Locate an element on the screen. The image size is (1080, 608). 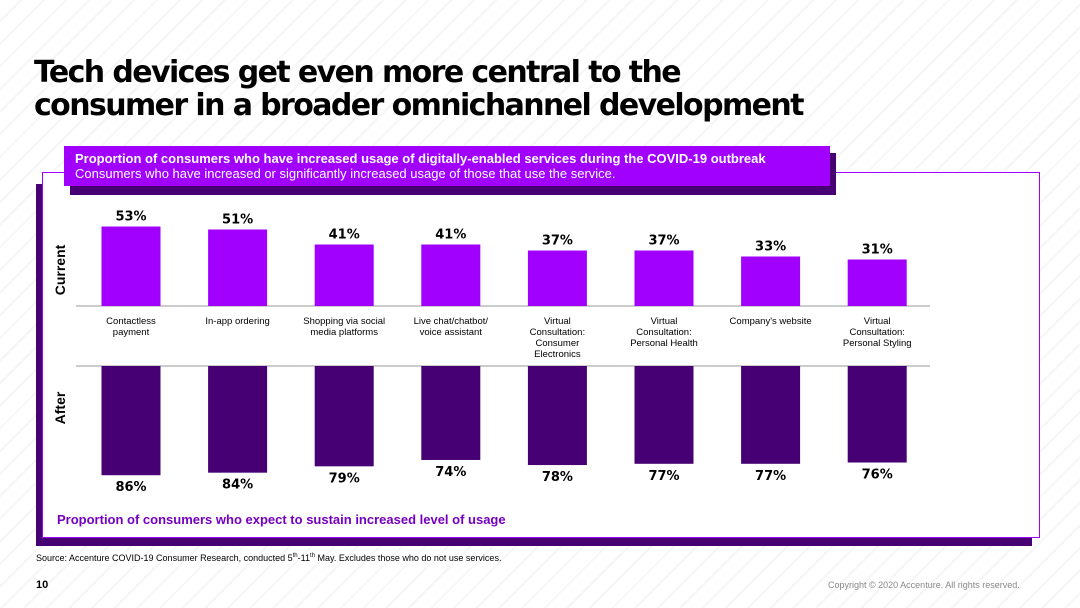
category-label-4: Live chat/chatbot/voice assistant is located at coordinates (451, 327).